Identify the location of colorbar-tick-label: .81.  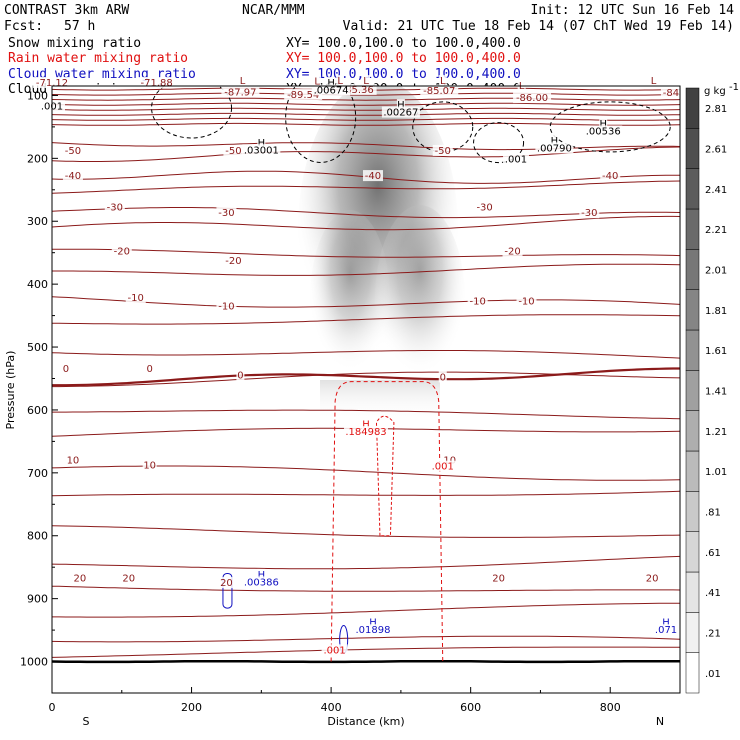
(713, 513).